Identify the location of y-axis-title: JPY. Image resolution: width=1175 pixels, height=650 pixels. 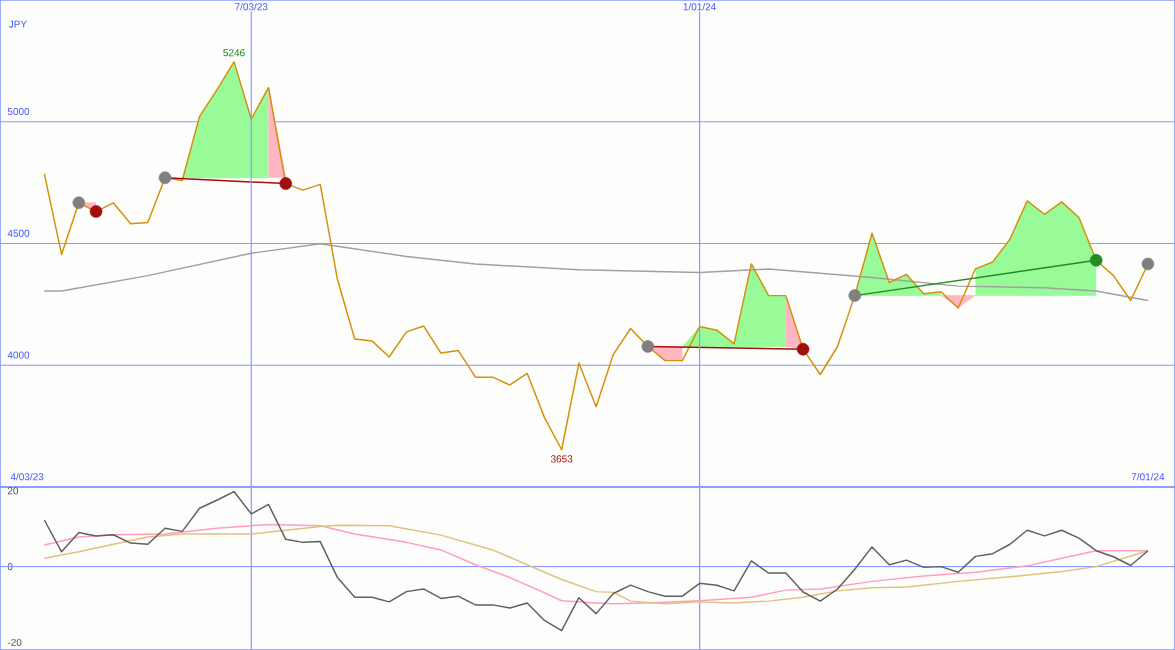
(17, 24).